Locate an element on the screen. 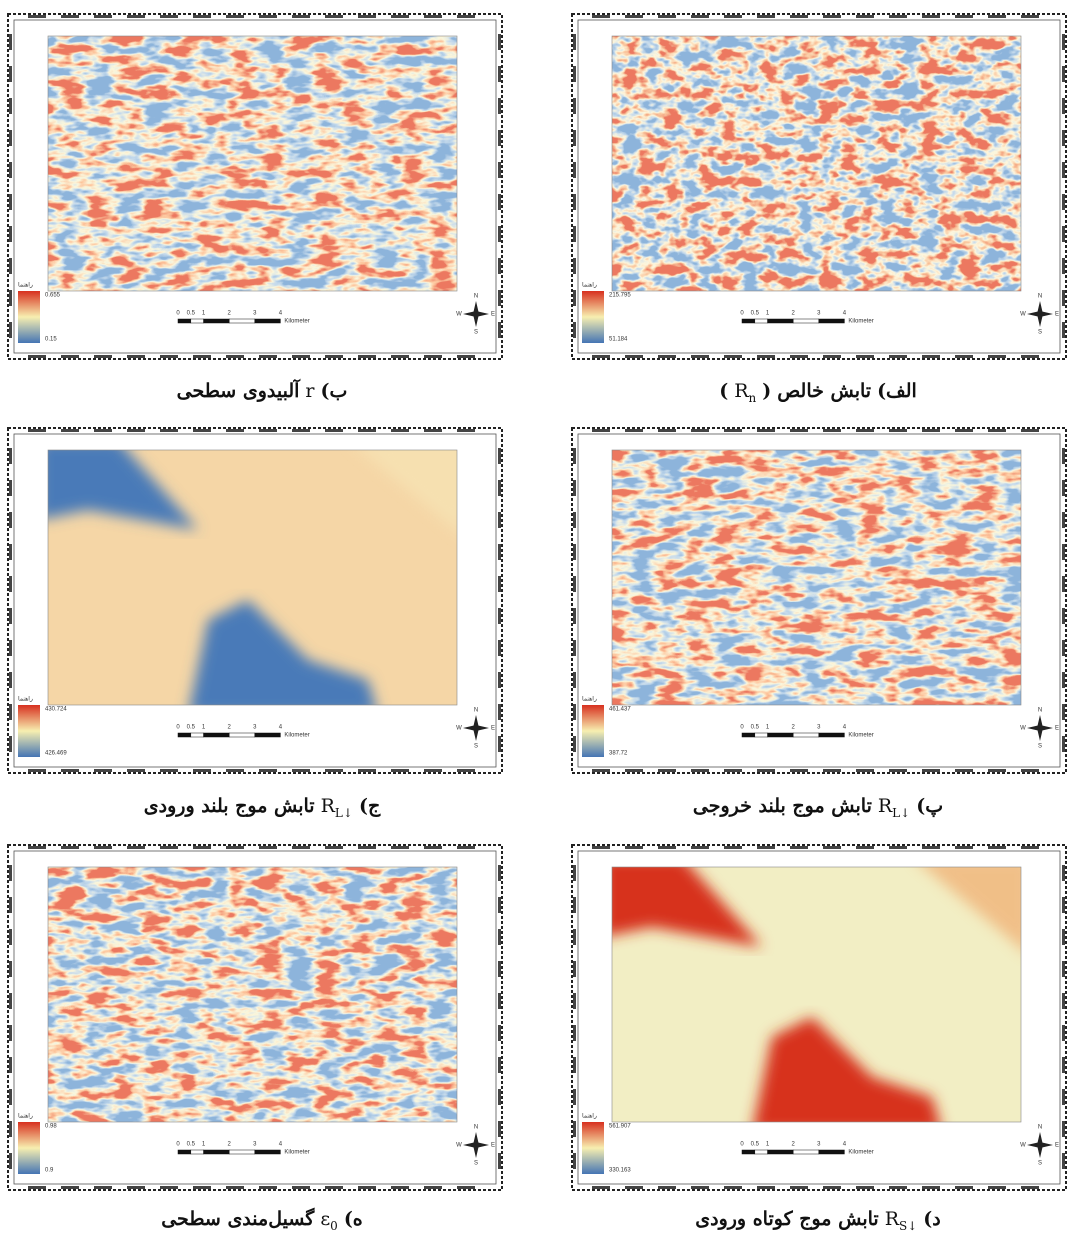 The height and width of the screenshot is (1233, 1078). caption-symbol: RS↓ is located at coordinates (901, 1220).